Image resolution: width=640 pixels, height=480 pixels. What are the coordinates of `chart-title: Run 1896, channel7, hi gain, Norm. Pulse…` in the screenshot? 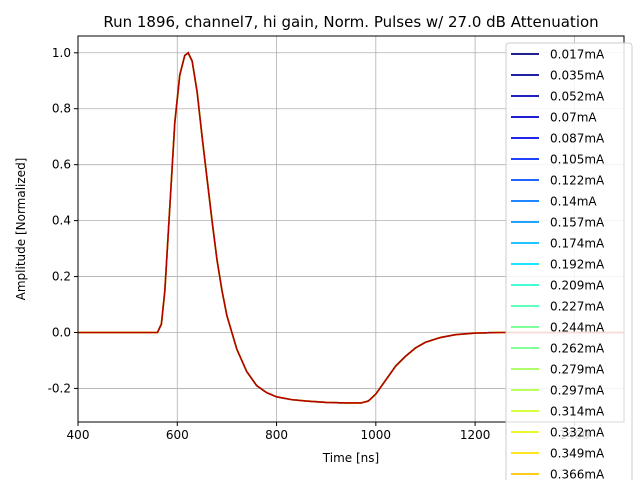 It's located at (350, 22).